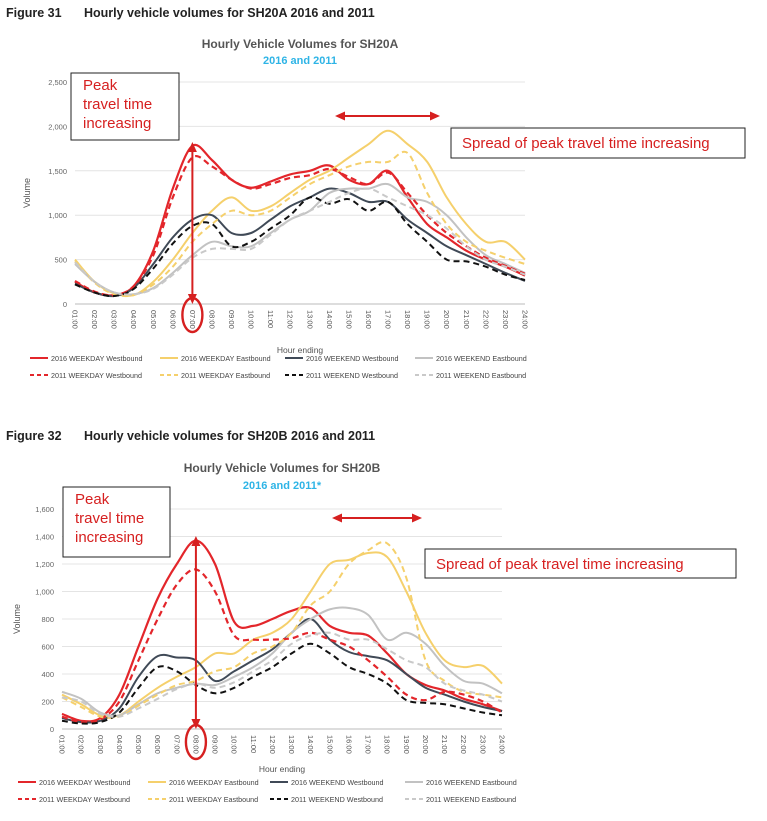  What do you see at coordinates (444, 744) in the screenshot?
I see `x-tick-label: 21:00` at bounding box center [444, 744].